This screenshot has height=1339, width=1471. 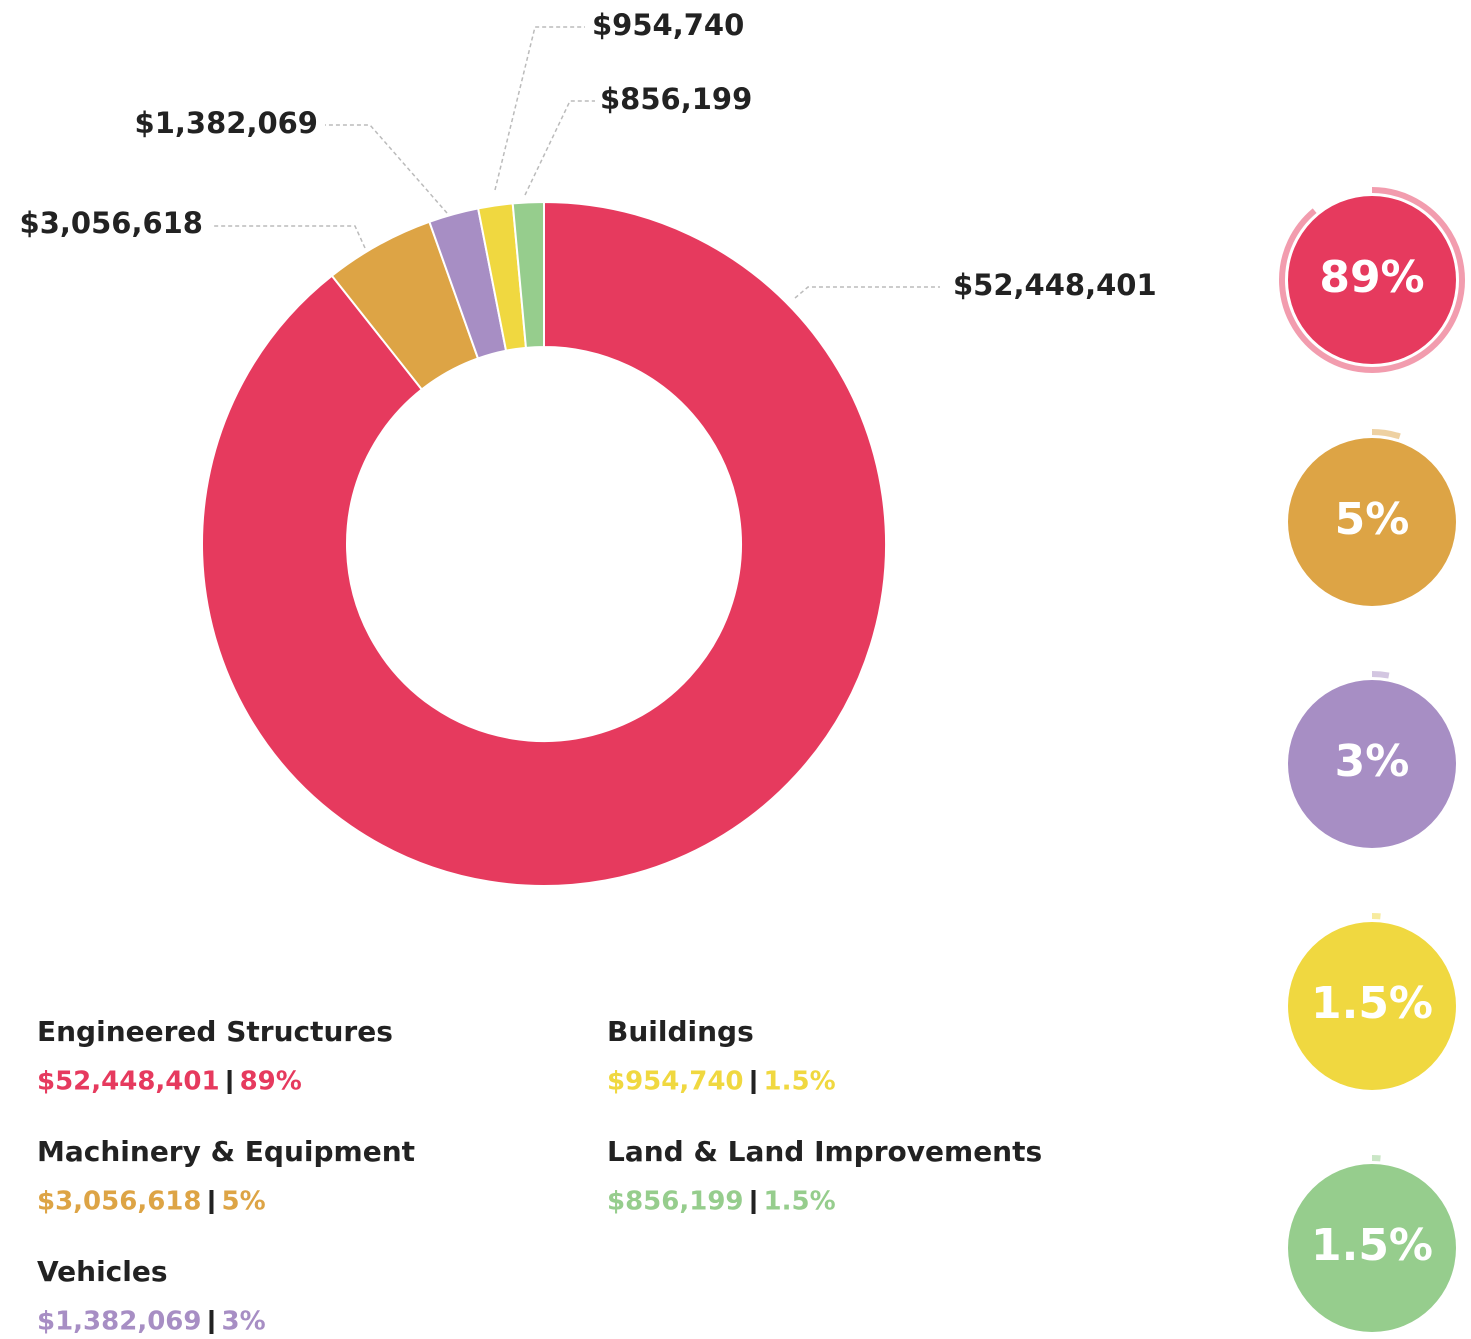 What do you see at coordinates (226, 1151) in the screenshot?
I see `legend-name: Machinery & Equipment` at bounding box center [226, 1151].